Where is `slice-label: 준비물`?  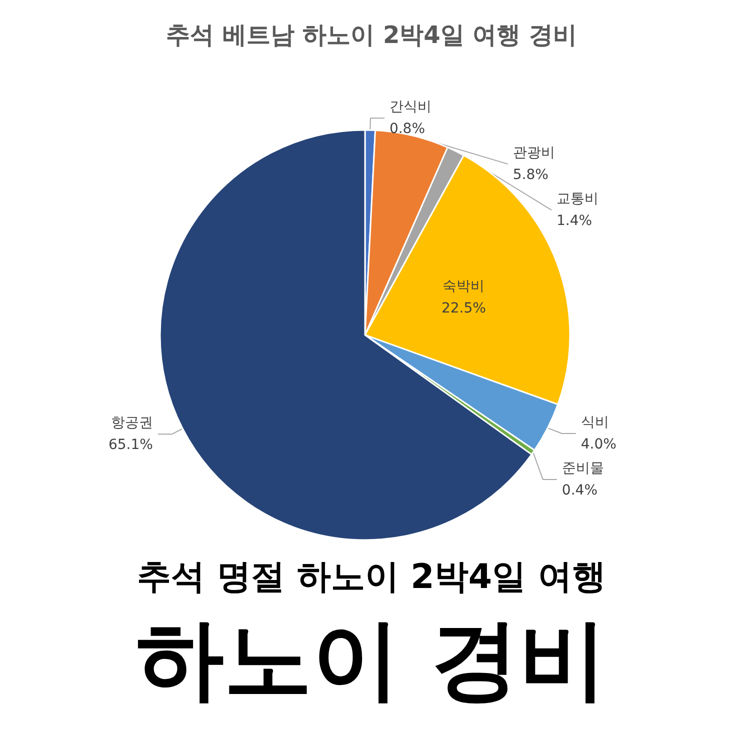
slice-label: 준비물 is located at coordinates (583, 468).